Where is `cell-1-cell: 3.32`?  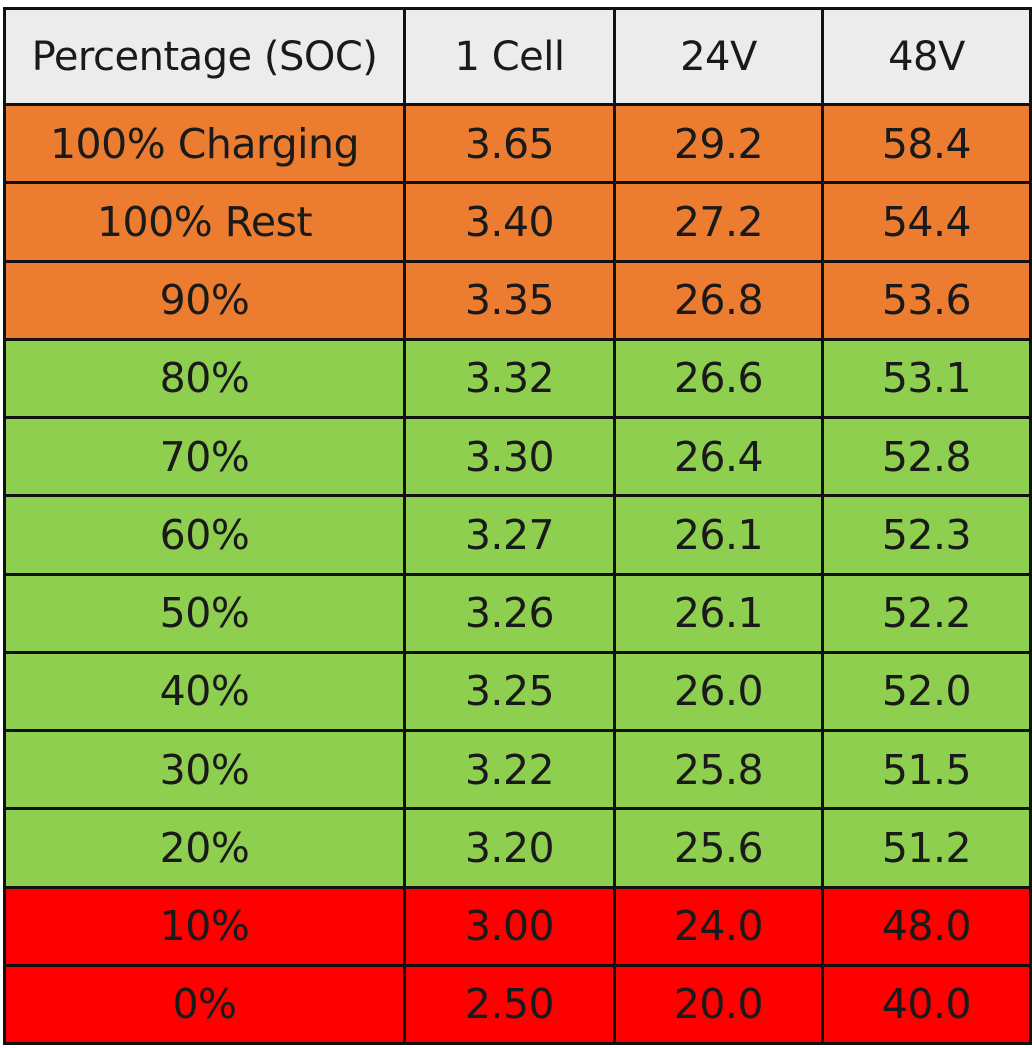
cell-1-cell: 3.32 is located at coordinates (509, 378).